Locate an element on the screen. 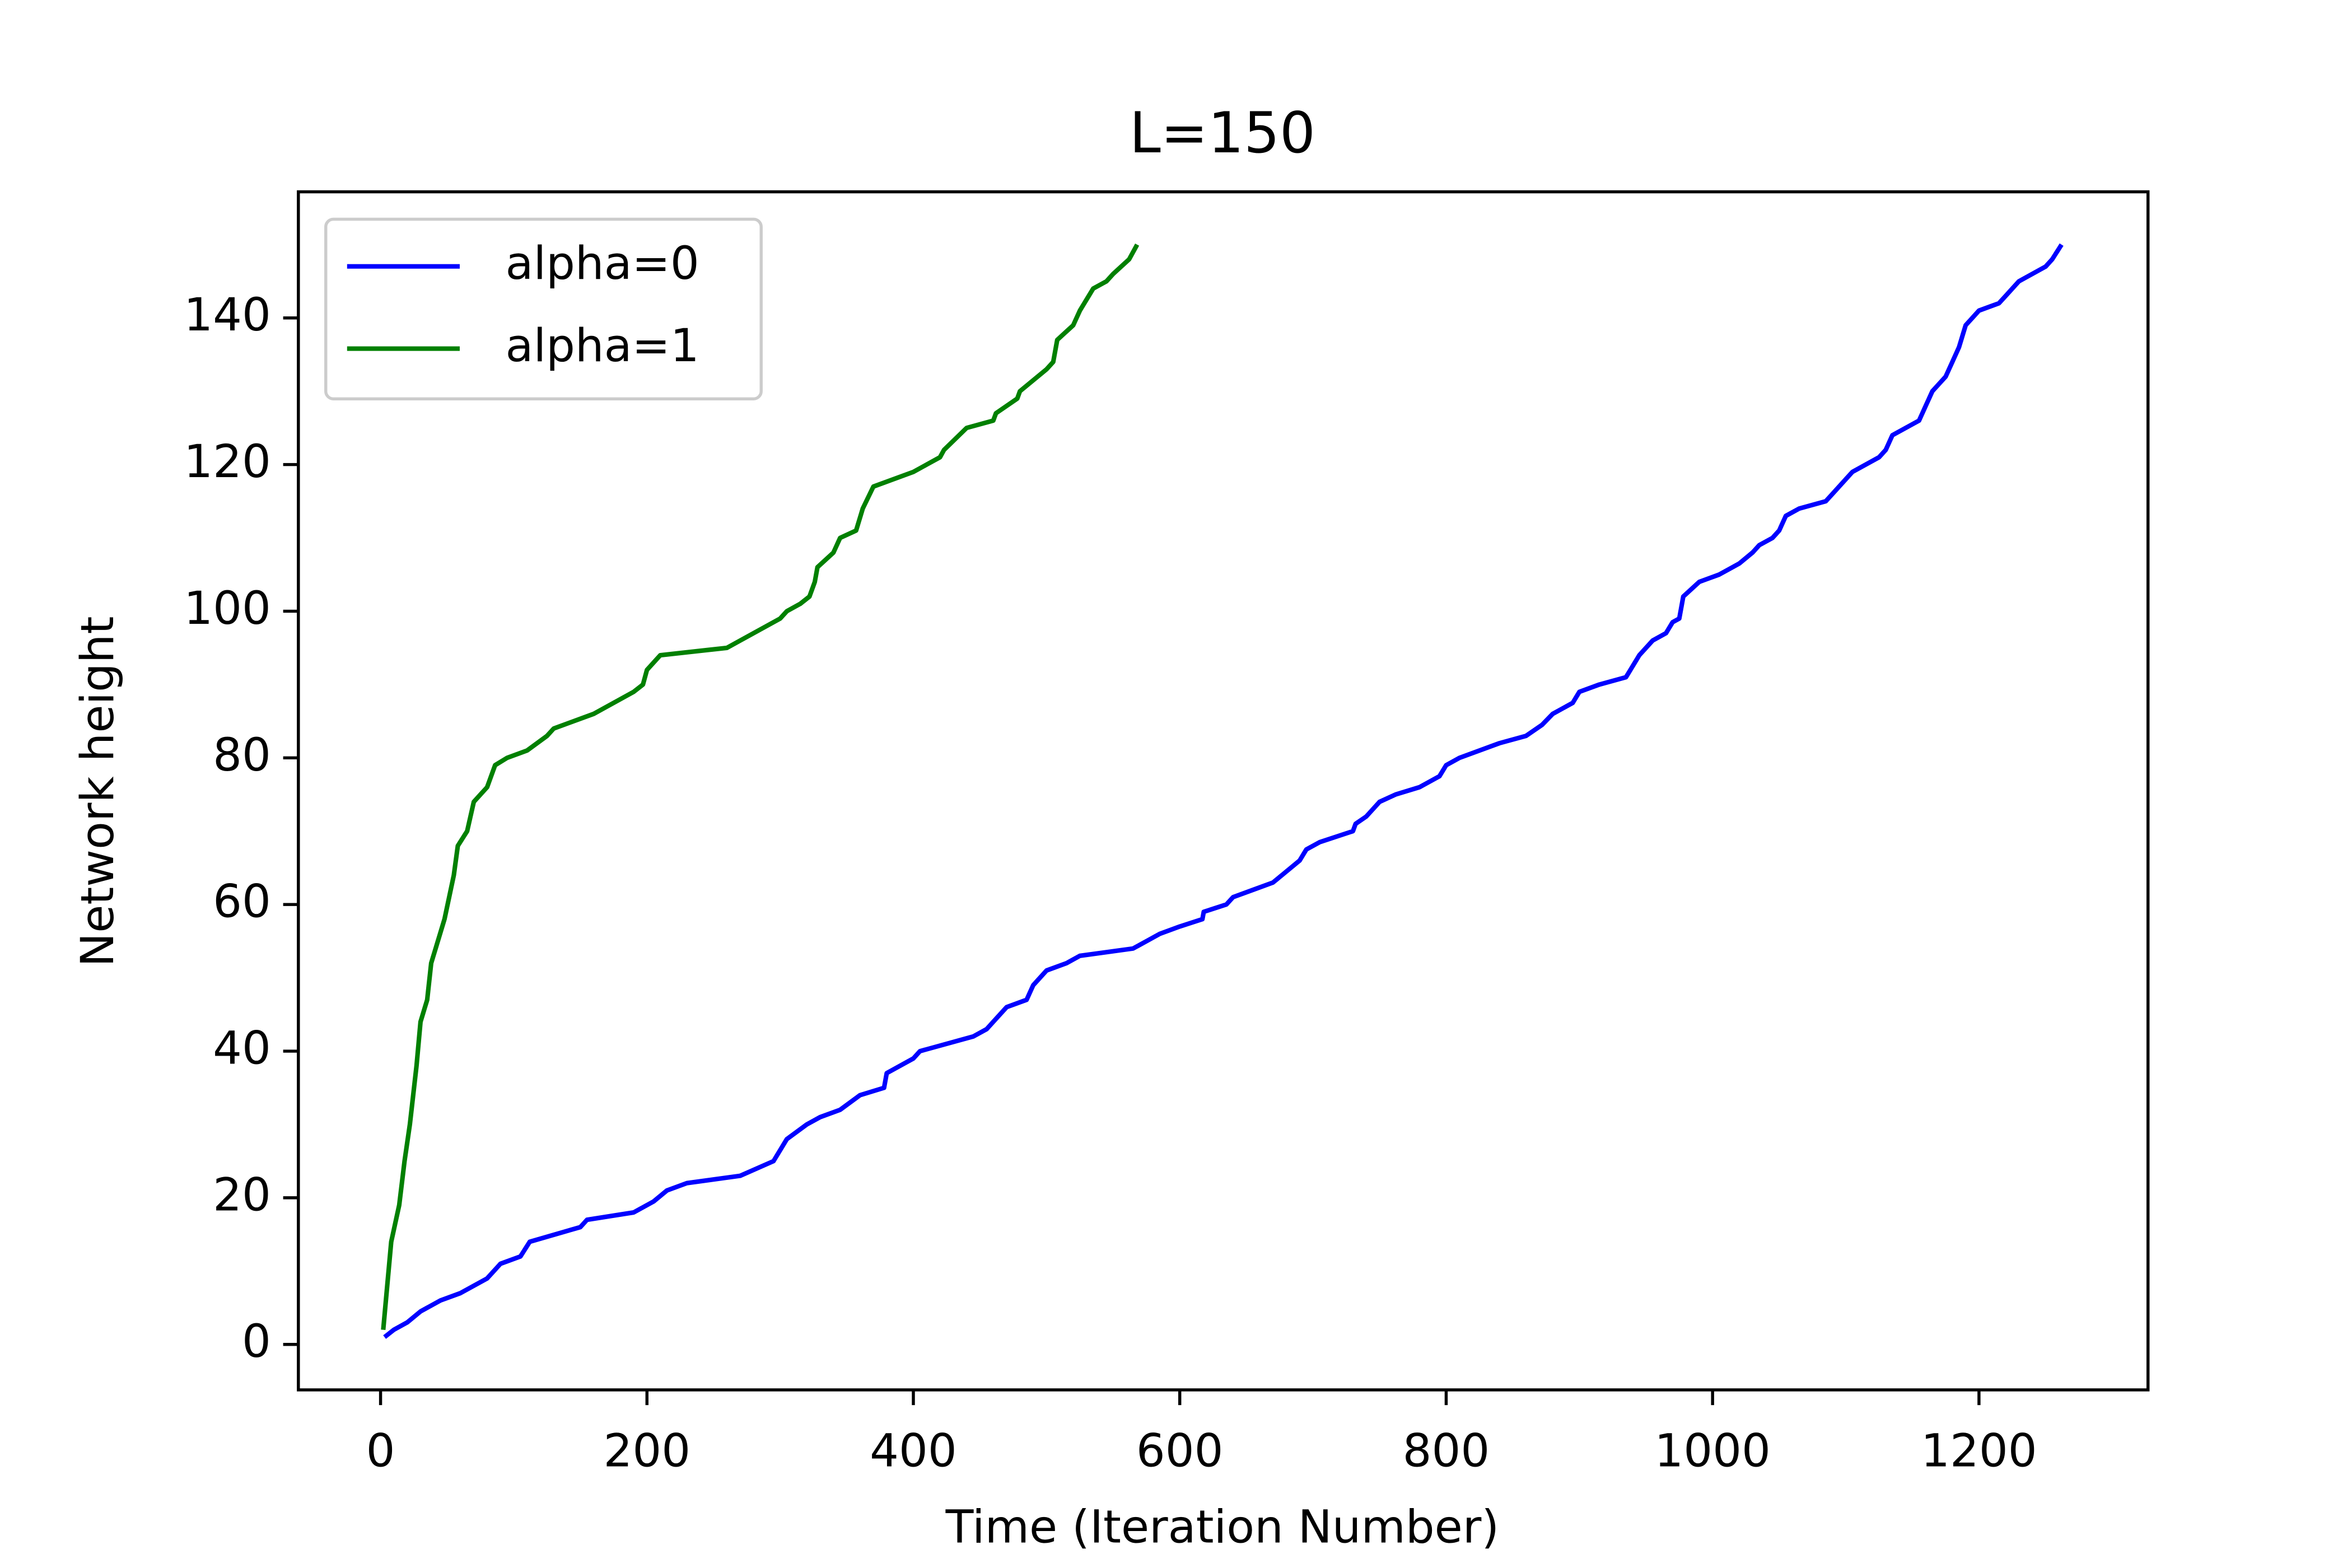 The height and width of the screenshot is (1568, 2352). x-tick-label: 400 is located at coordinates (914, 1452).